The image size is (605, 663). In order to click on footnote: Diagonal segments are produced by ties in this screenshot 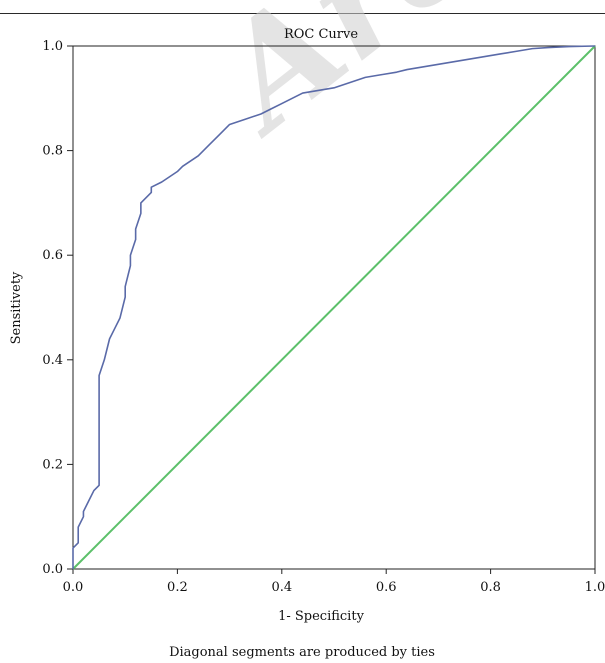, I will do `click(302, 652)`.